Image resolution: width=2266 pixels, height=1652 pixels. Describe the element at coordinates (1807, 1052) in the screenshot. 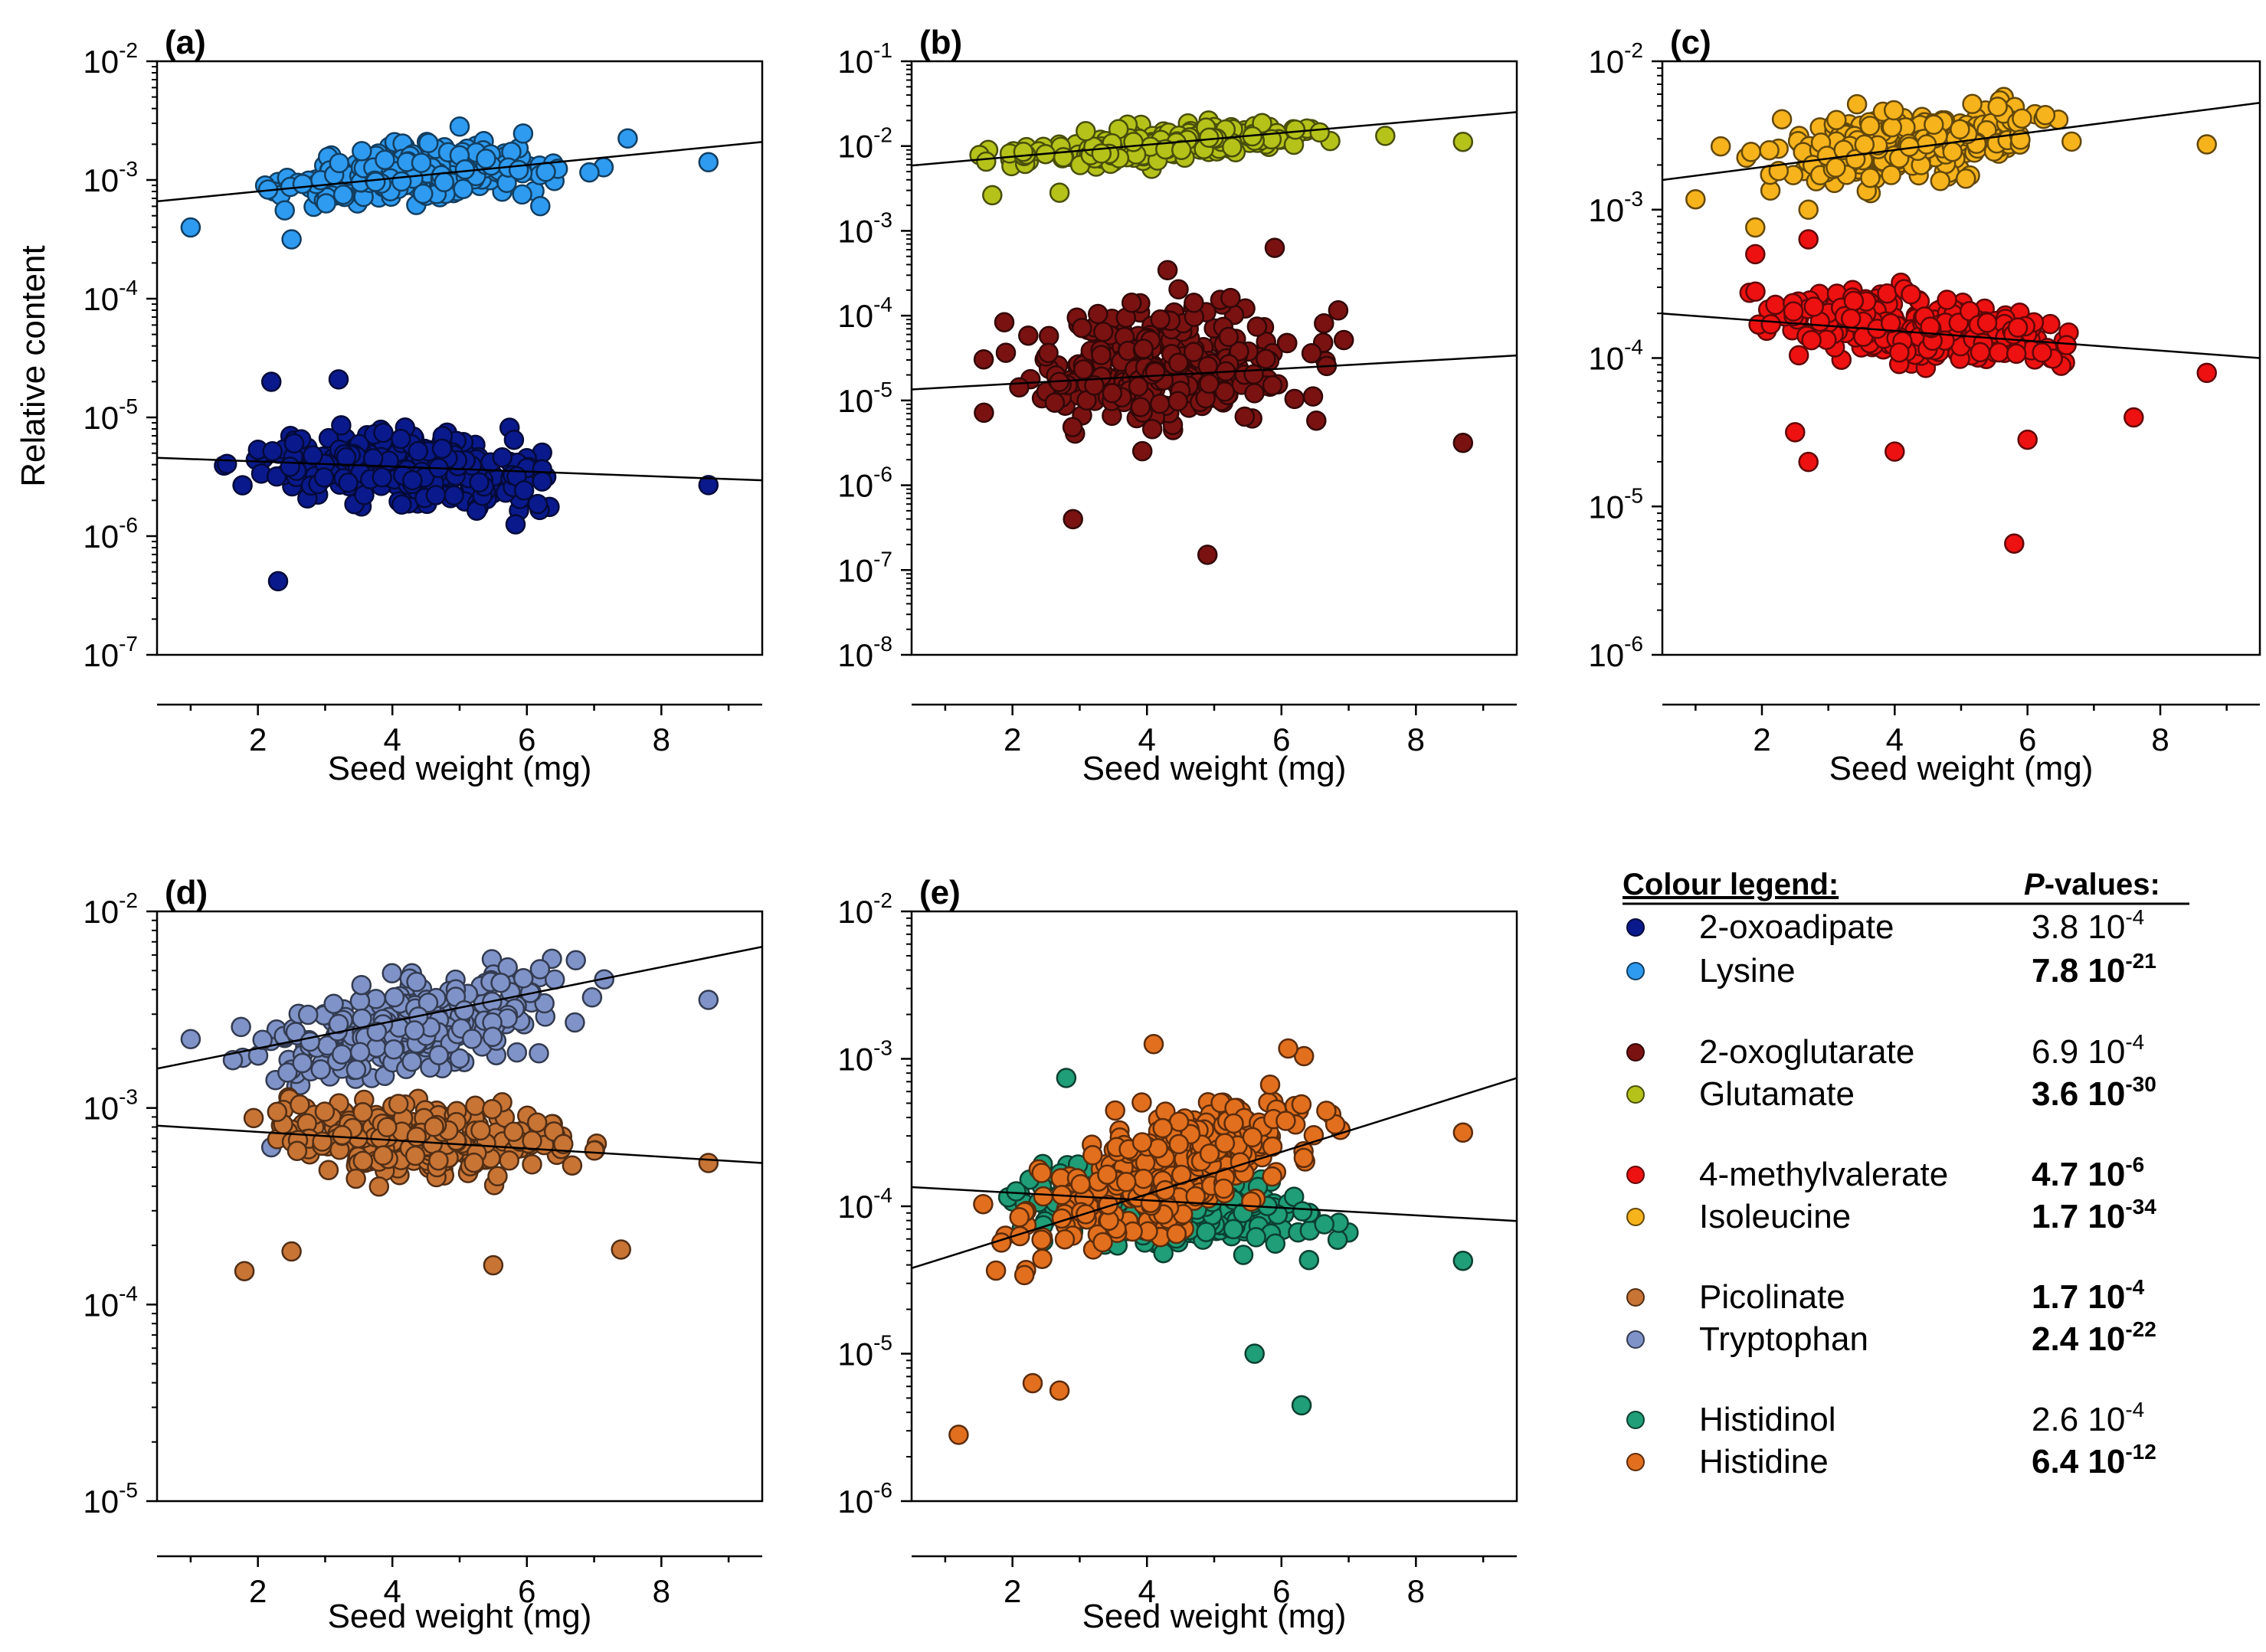

I see `legend-name: 2-oxoglutarate` at that location.